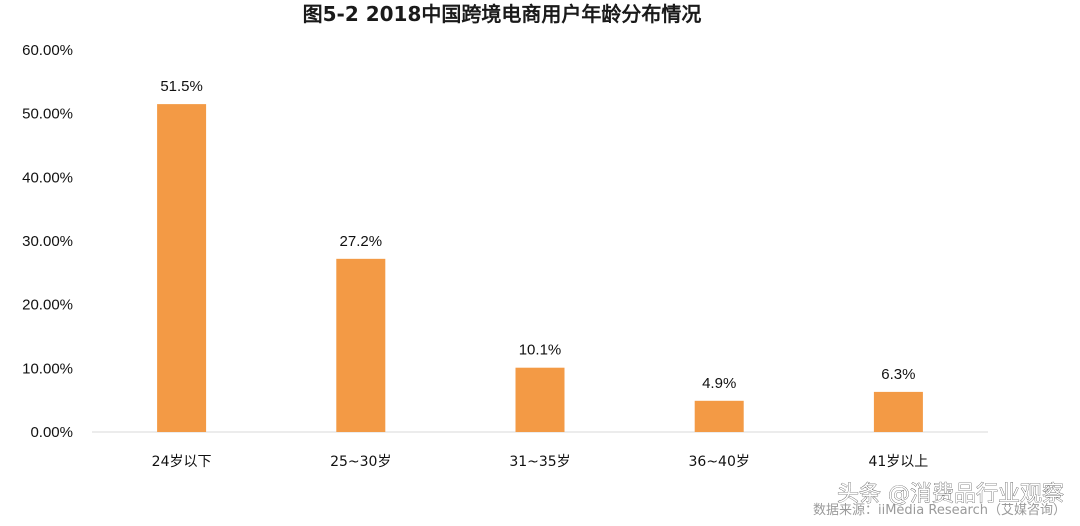 The image size is (1080, 526). Describe the element at coordinates (181, 86) in the screenshot. I see `data-label: 51.5%` at that location.